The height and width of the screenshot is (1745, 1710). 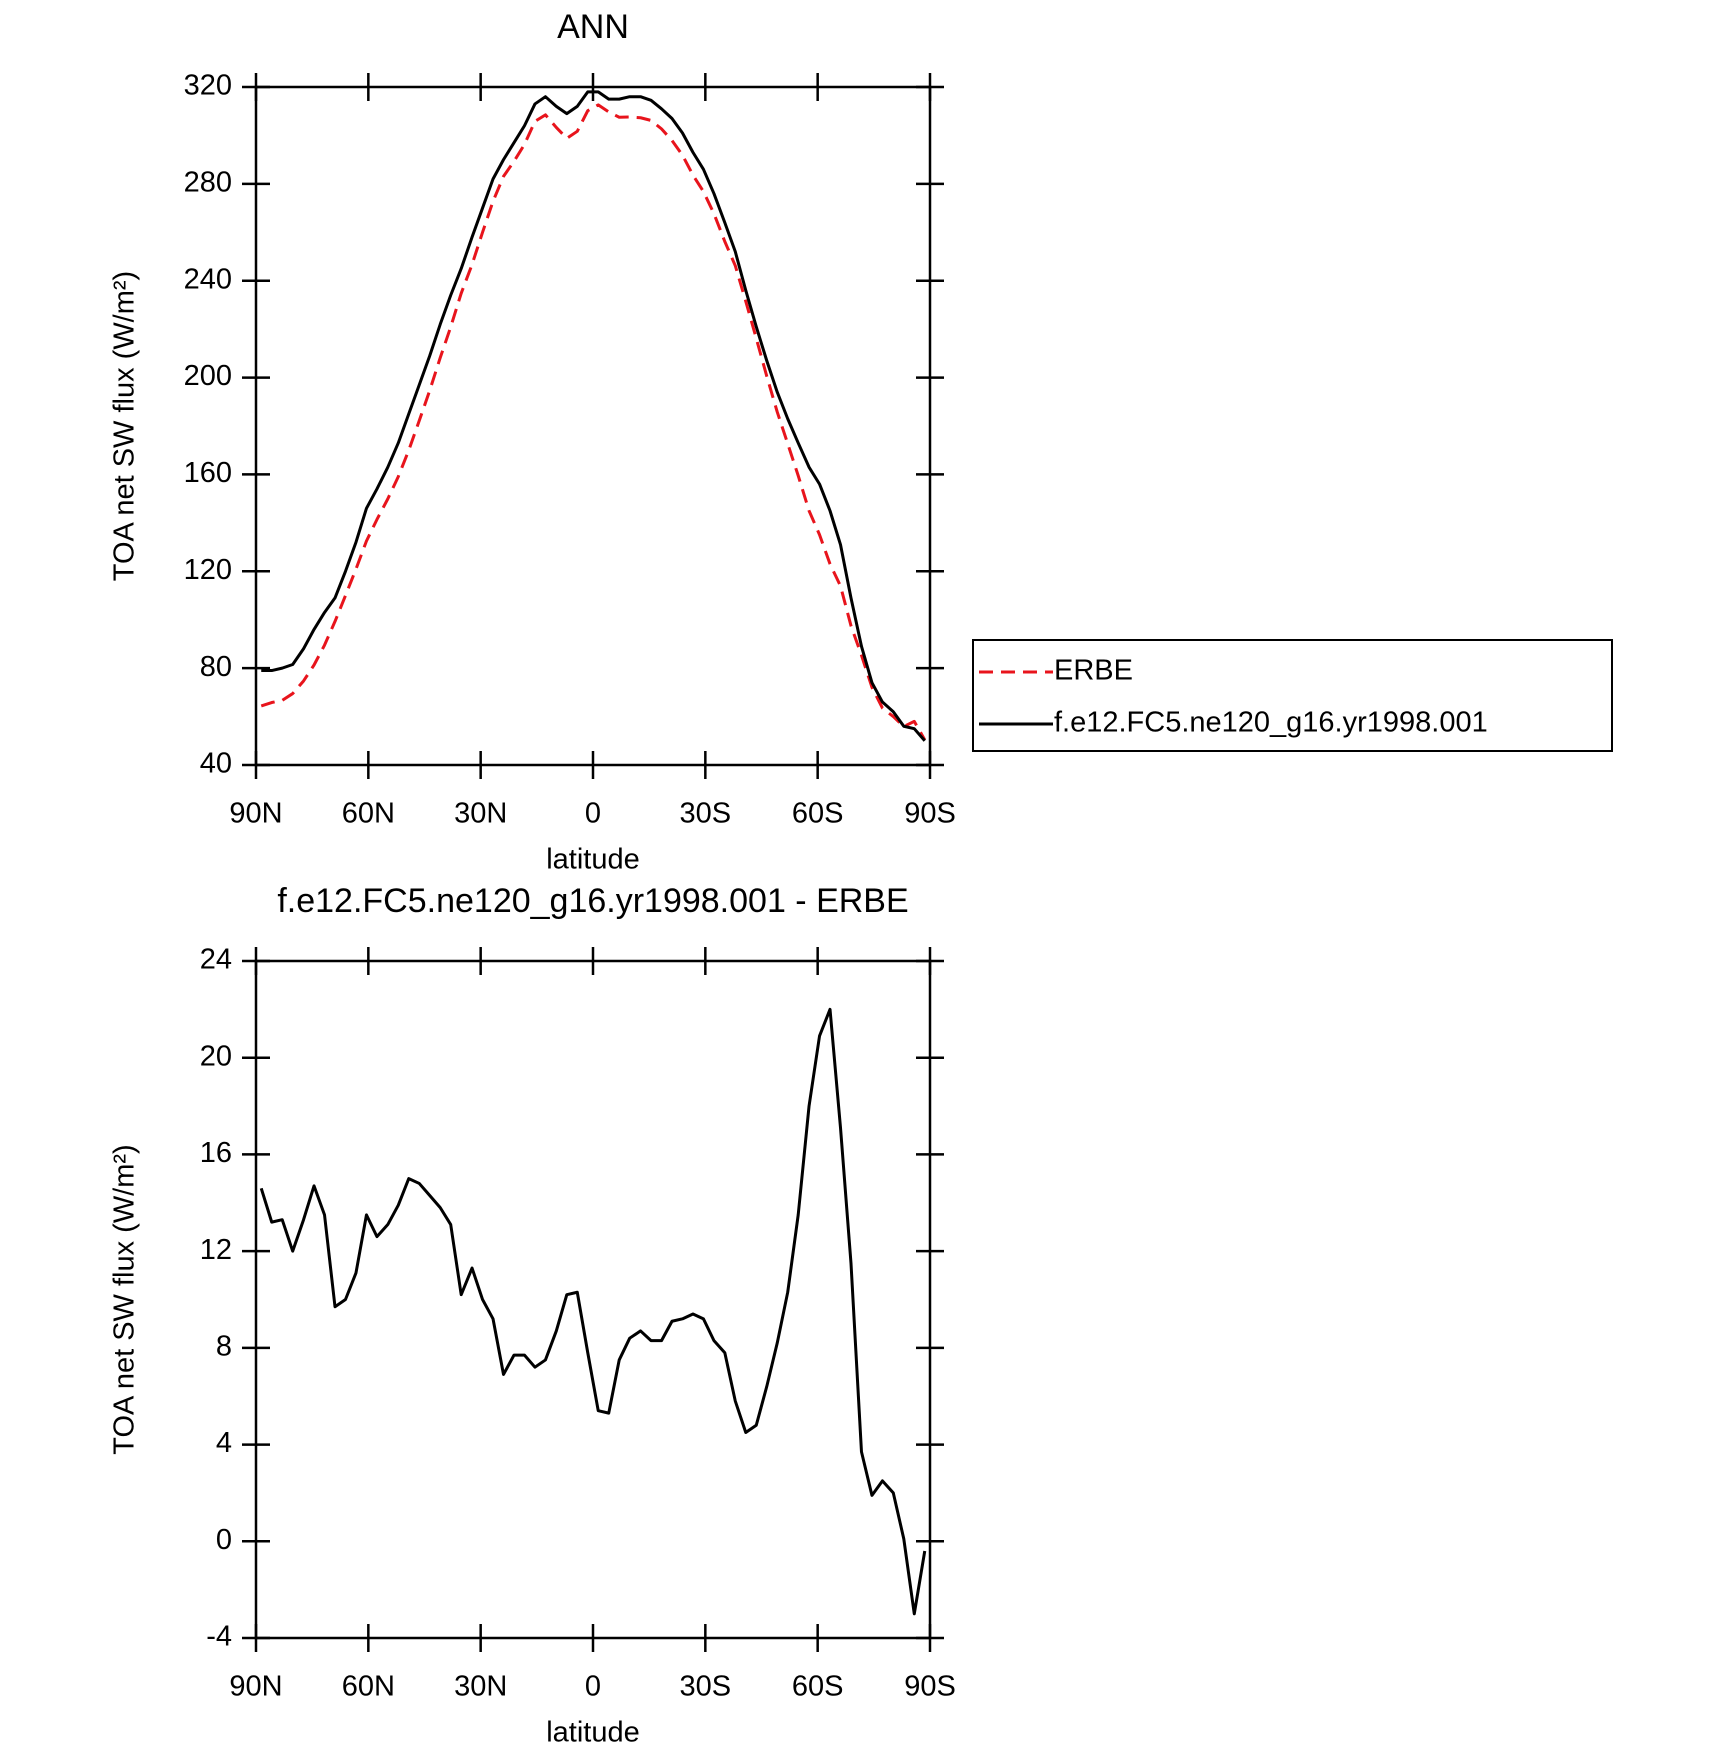 What do you see at coordinates (1271, 723) in the screenshot?
I see `legend-label: f.e12.FC5.ne120_g16.yr1998.001` at bounding box center [1271, 723].